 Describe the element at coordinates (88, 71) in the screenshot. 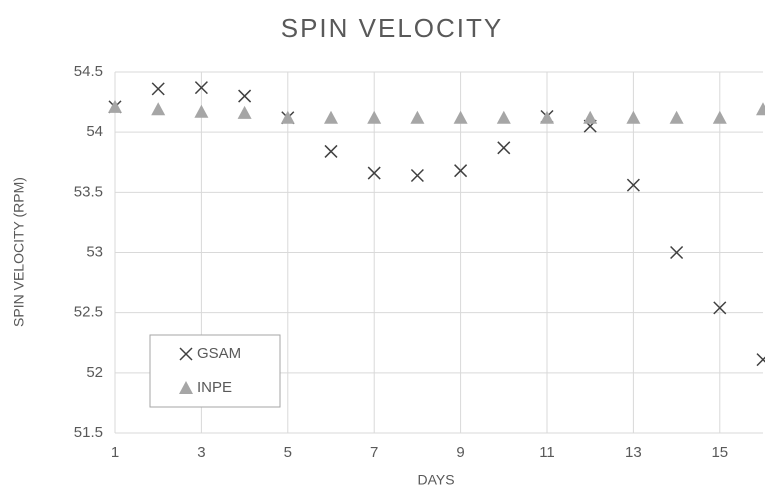

I see `y-tick-label: 54.5` at that location.